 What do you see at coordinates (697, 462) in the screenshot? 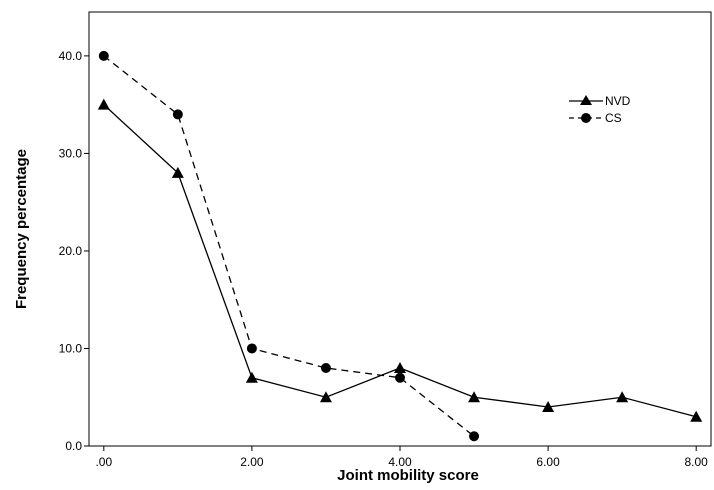
I see `x-tick-label: 8.00` at bounding box center [697, 462].